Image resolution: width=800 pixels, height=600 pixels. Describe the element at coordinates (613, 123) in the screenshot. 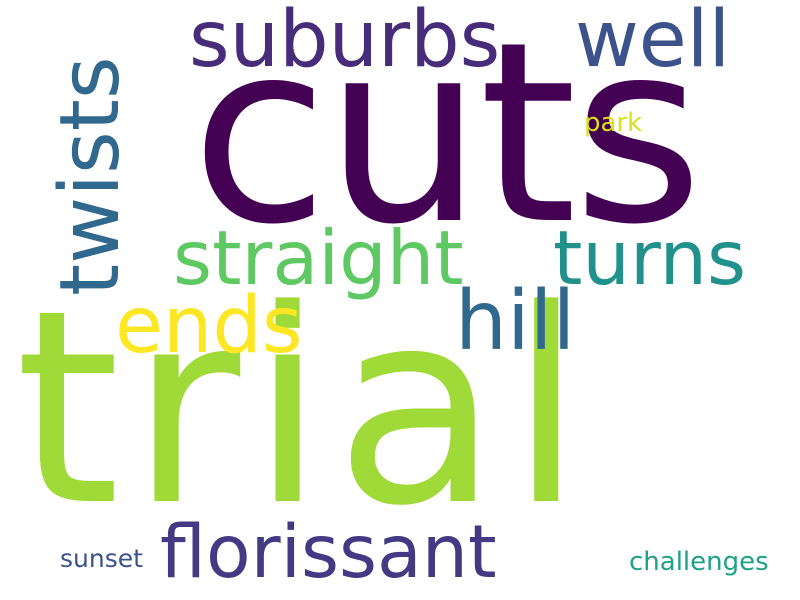

I see `word-park: park` at that location.